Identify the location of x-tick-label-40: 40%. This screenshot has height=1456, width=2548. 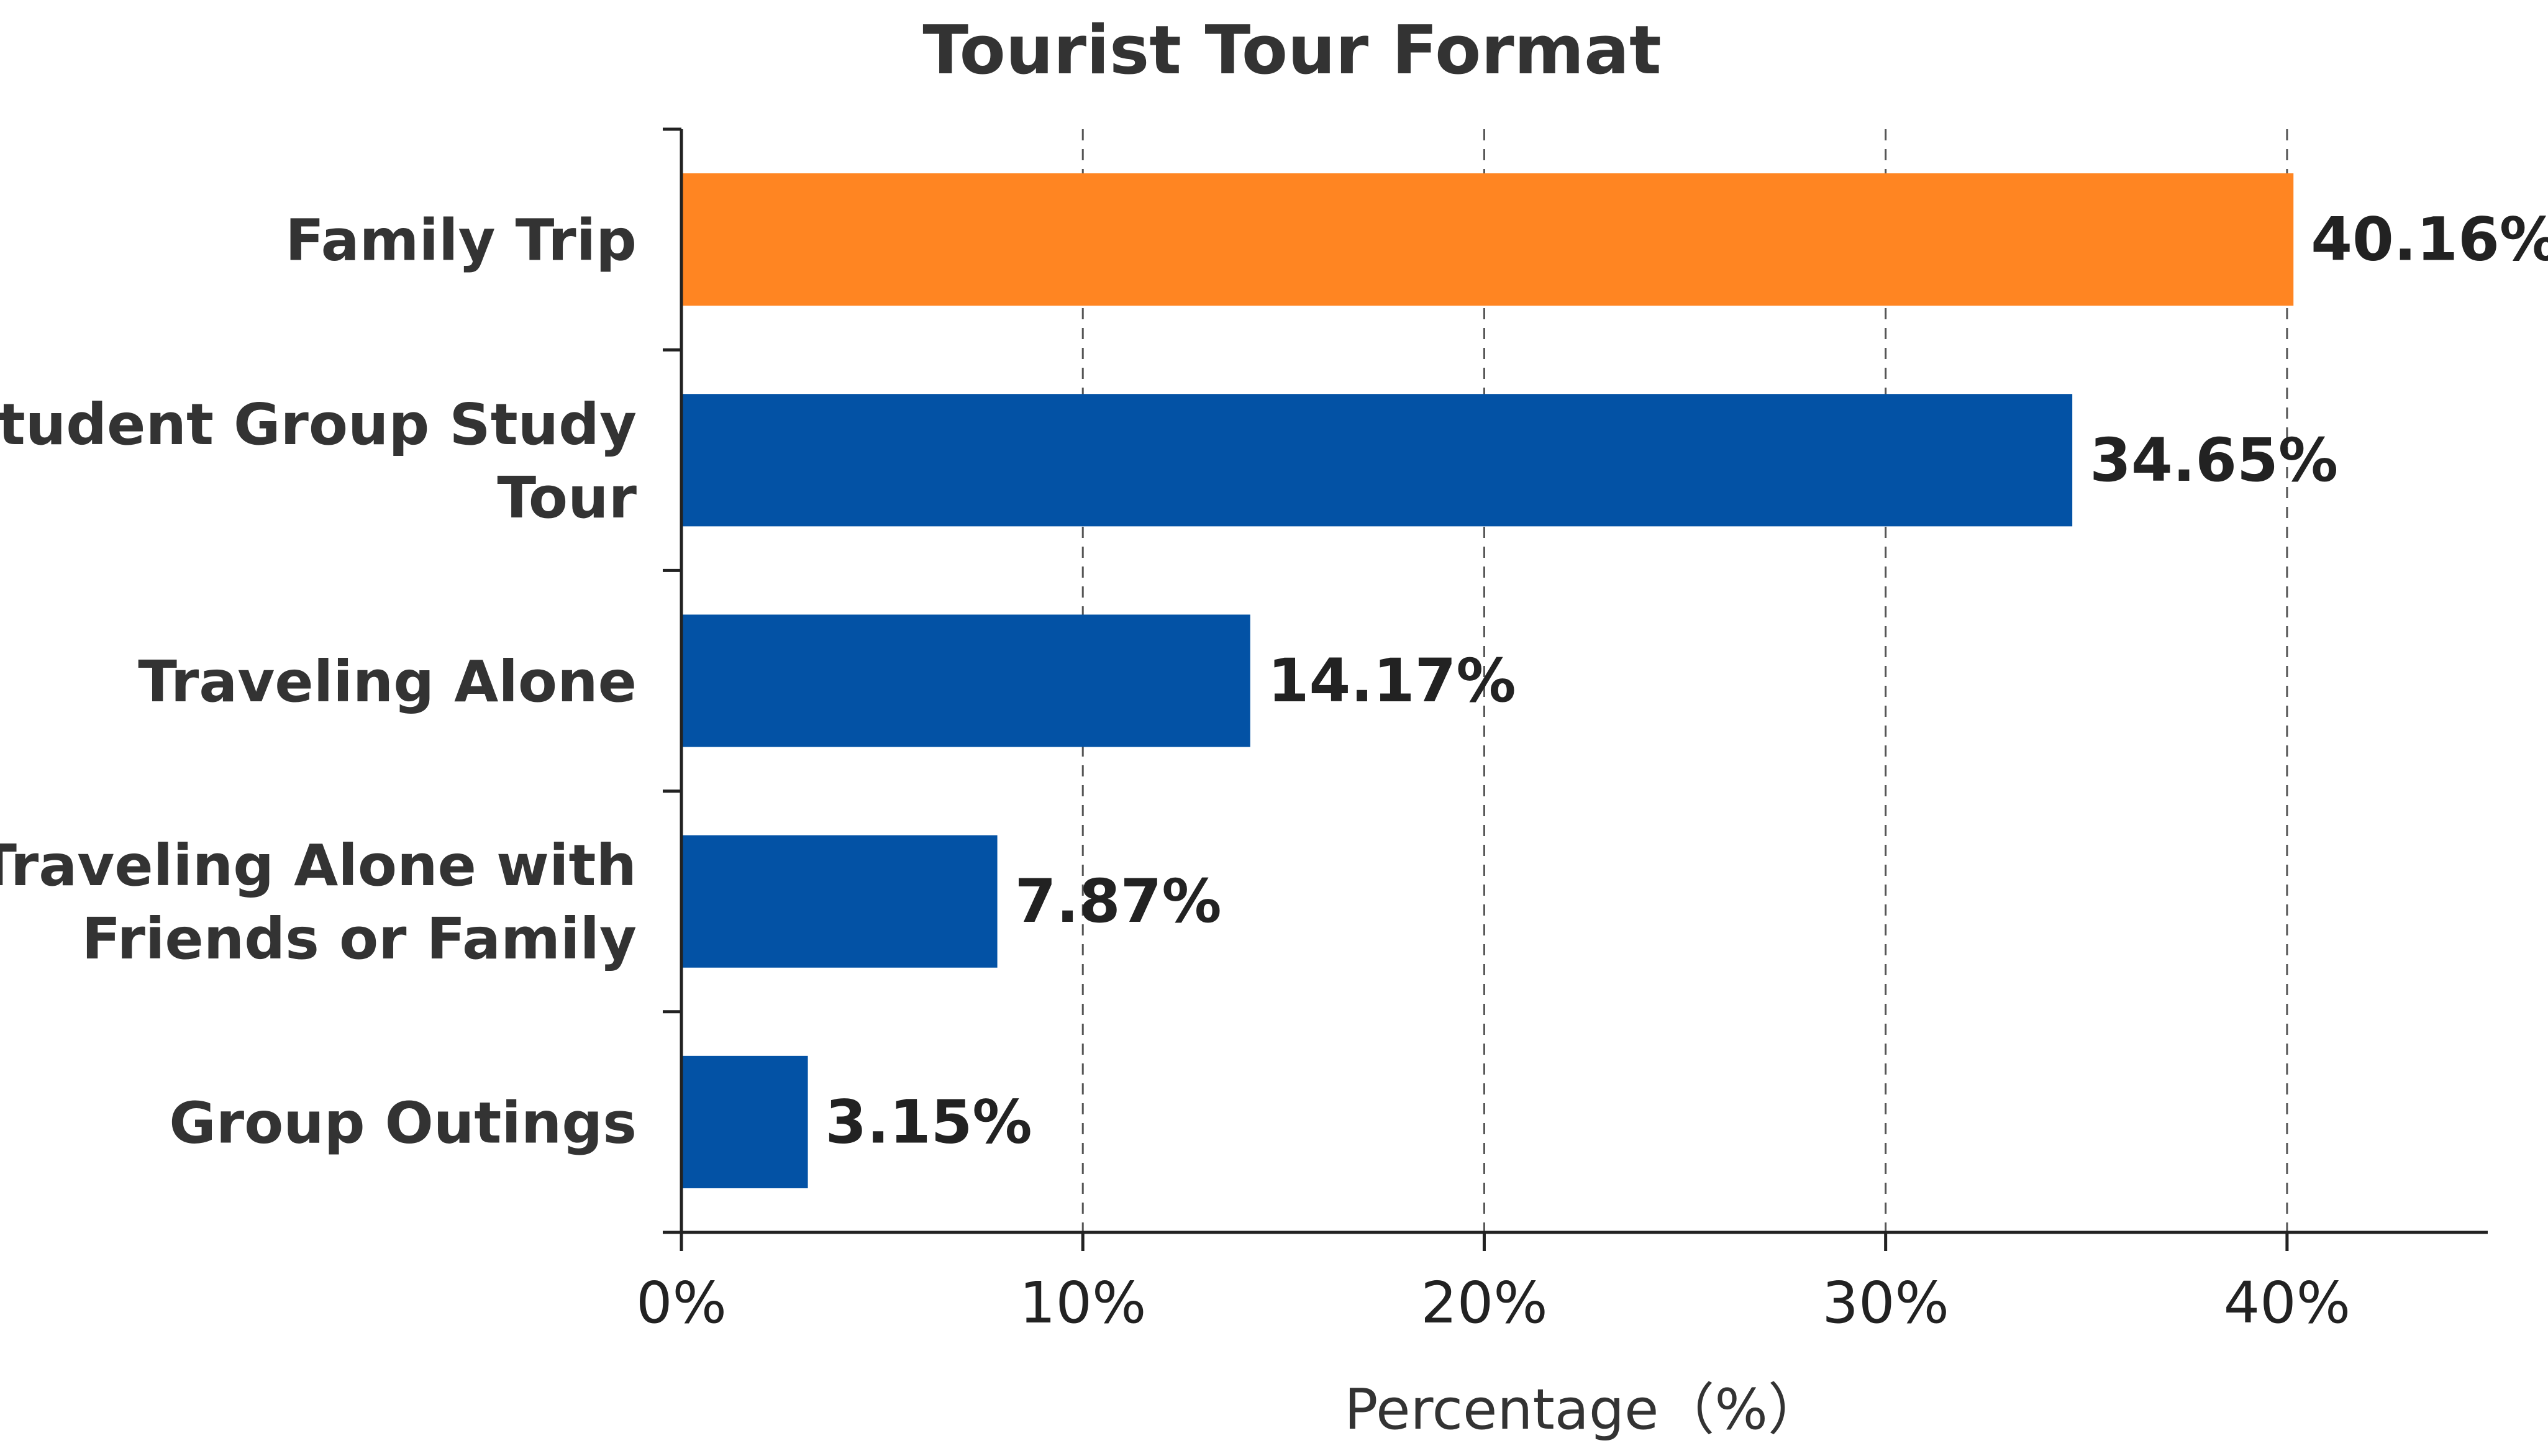
(2287, 1303).